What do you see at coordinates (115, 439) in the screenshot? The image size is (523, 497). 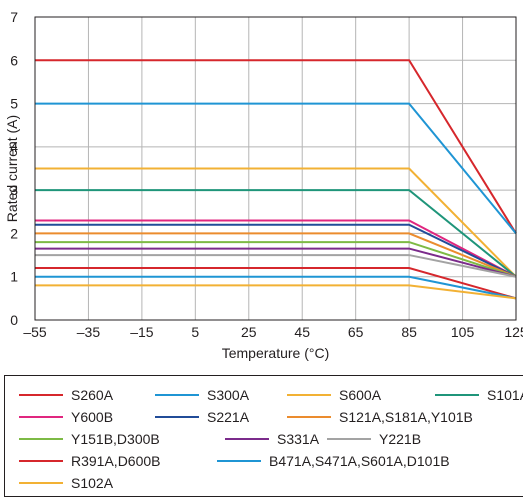 I see `legend-label: Y151B,D300B` at bounding box center [115, 439].